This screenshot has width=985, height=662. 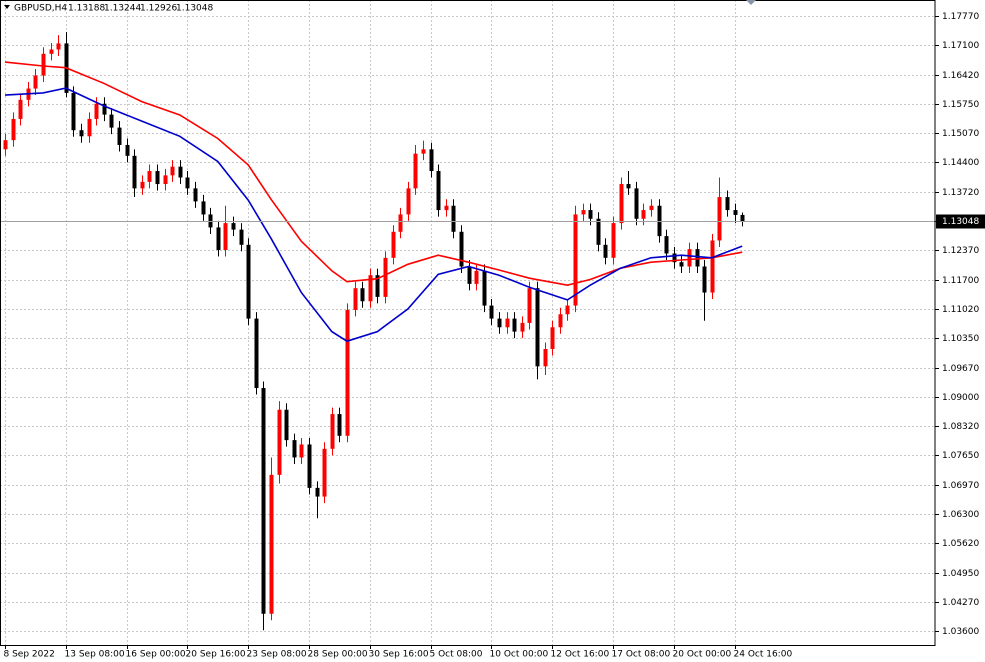 I want to click on y-tick-label: 1.06300, so click(x=960, y=515).